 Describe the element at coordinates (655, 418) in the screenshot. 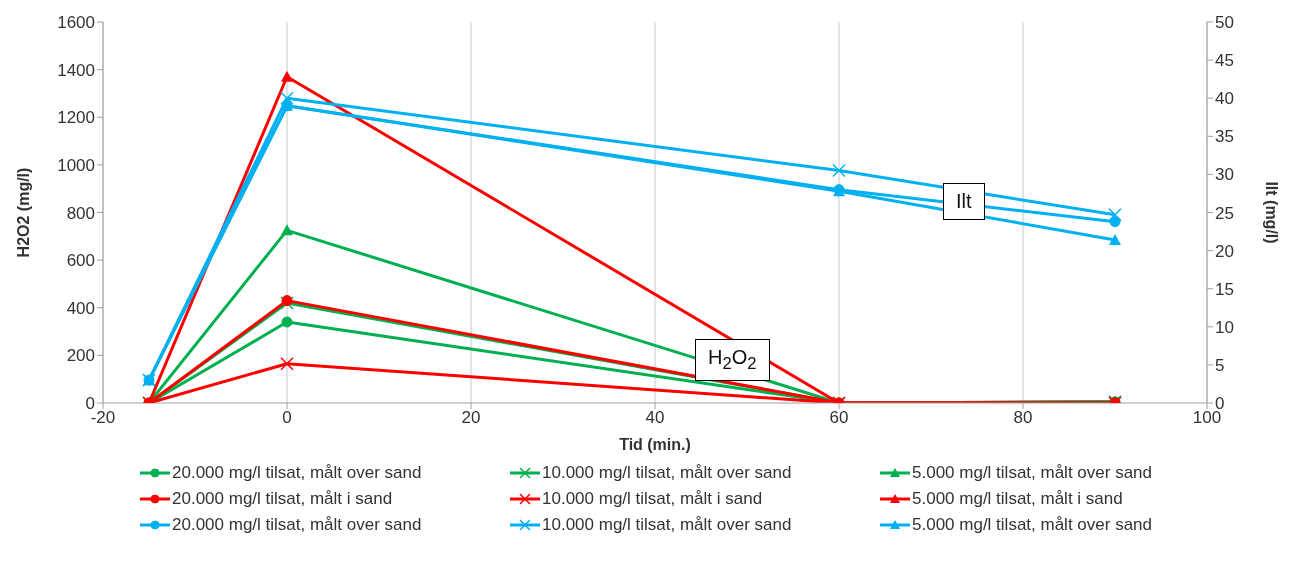

I see `x-tick-label: 40` at that location.